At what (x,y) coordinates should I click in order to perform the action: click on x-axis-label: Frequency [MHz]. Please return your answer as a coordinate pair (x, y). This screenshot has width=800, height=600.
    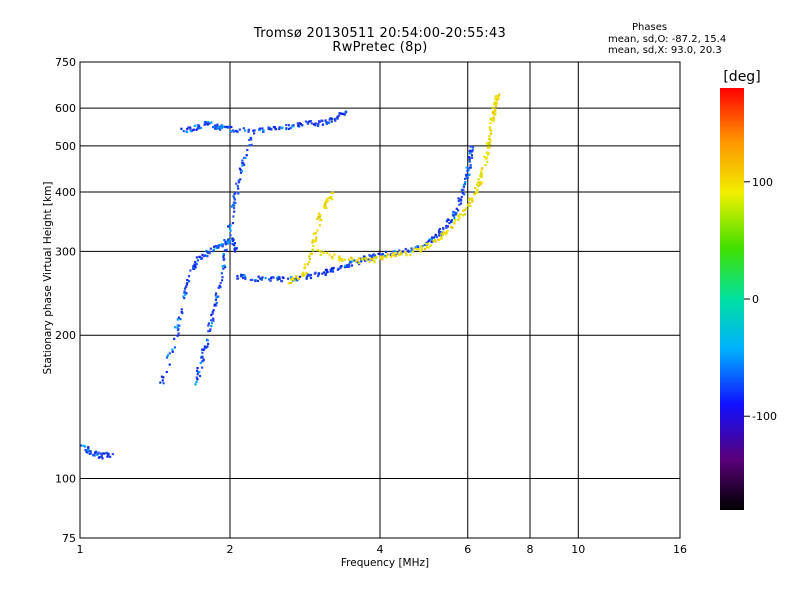
    Looking at the image, I should click on (385, 563).